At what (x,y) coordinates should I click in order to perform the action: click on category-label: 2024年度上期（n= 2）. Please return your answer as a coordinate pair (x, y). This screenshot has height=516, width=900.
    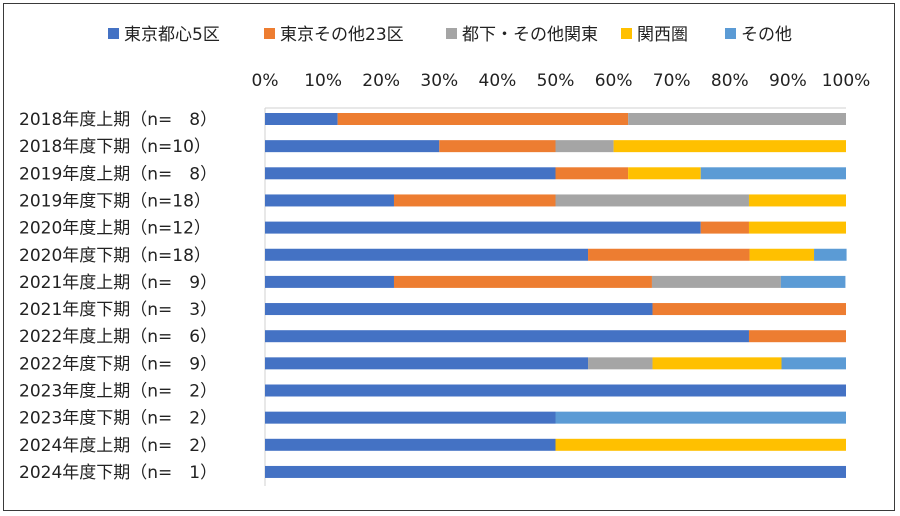
    Looking at the image, I should click on (118, 446).